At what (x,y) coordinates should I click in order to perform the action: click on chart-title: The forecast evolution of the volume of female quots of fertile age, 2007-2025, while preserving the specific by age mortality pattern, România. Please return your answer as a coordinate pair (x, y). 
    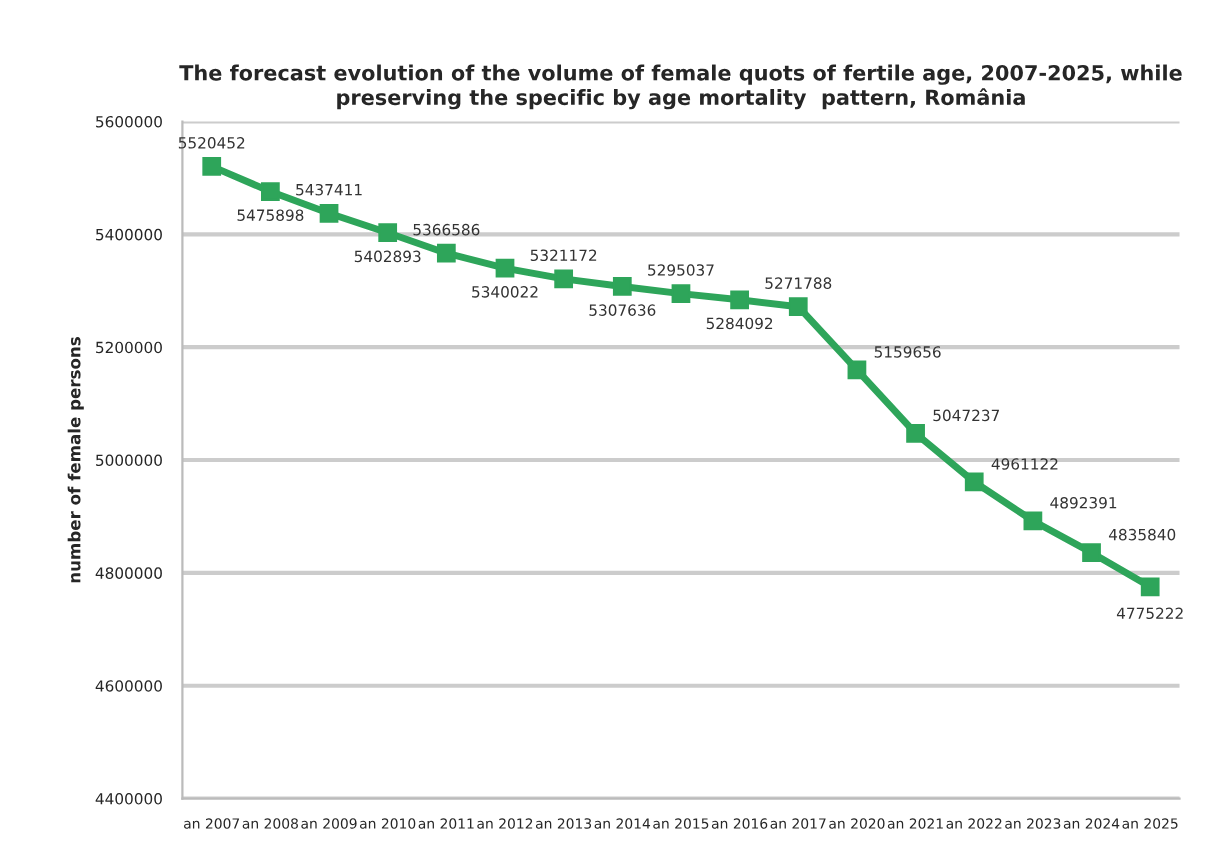
    Looking at the image, I should click on (680, 87).